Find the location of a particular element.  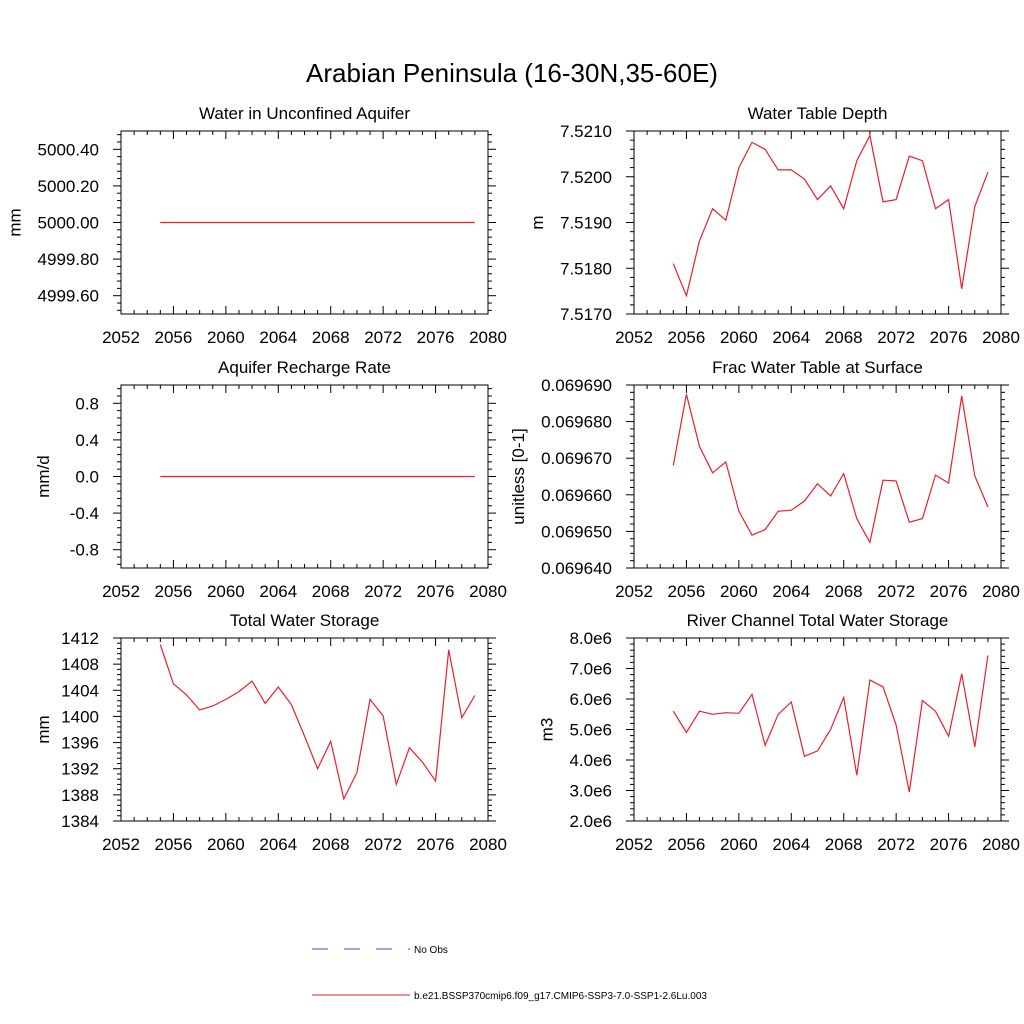

y-tick-label: 7.5180 is located at coordinates (586, 268).